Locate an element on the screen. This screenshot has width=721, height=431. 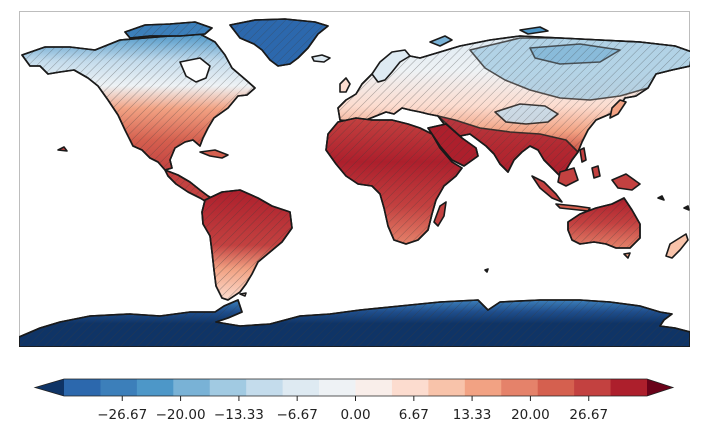
colorbar-tick-label: −13.33 is located at coordinates (239, 415).